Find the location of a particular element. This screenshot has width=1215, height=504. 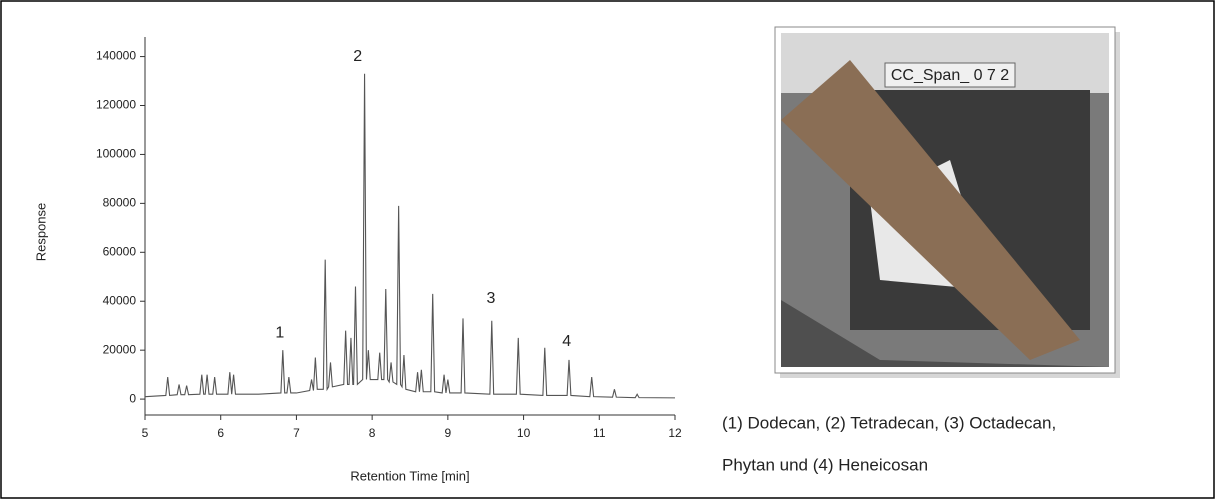

peak-annotation: 4 is located at coordinates (566, 341).